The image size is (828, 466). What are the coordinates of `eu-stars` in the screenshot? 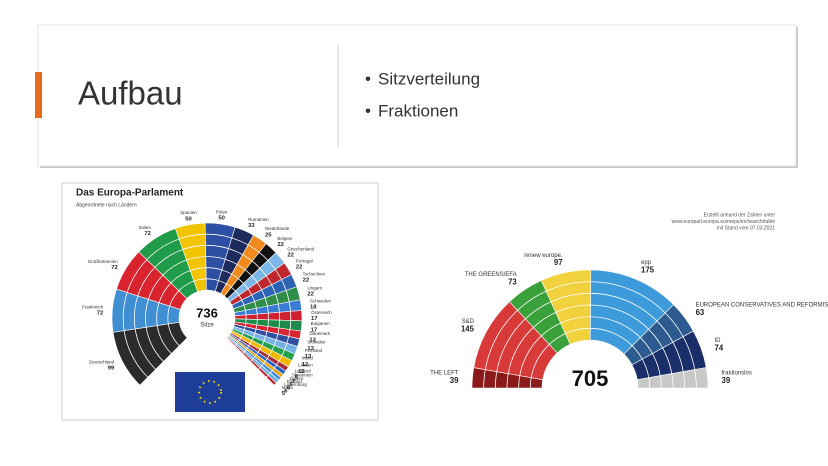 It's located at (210, 392).